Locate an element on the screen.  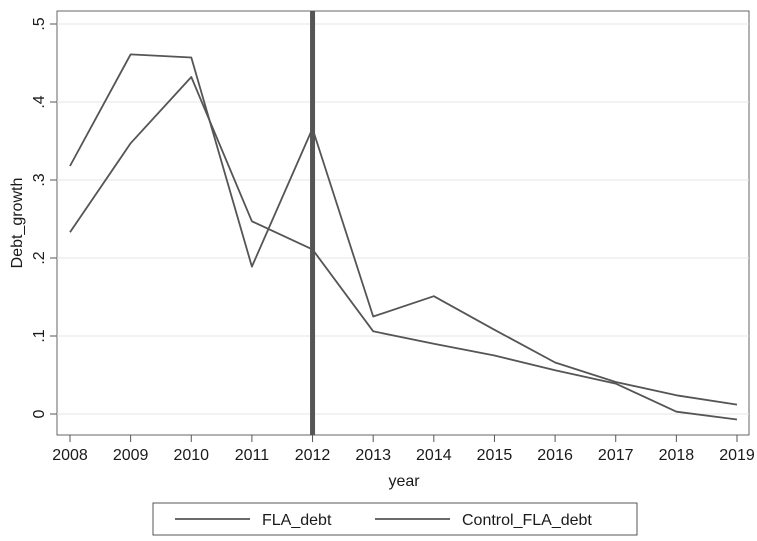
y-tick-label-2: .2 is located at coordinates (39, 257).